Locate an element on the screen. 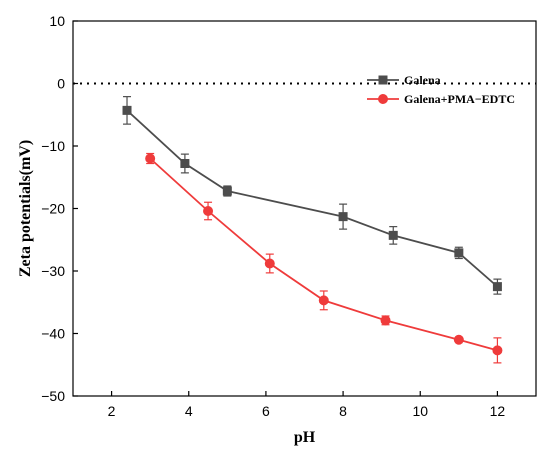  y-tick-label: −10 is located at coordinates (53, 146).